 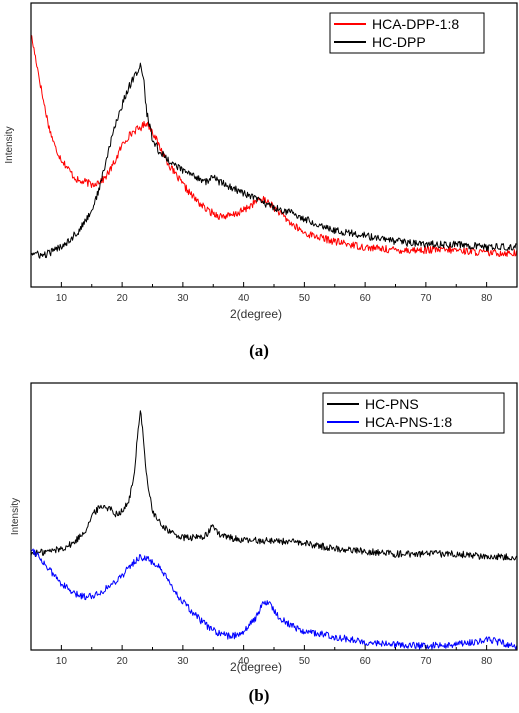 I want to click on panel-caption: (a), so click(x=259, y=350).